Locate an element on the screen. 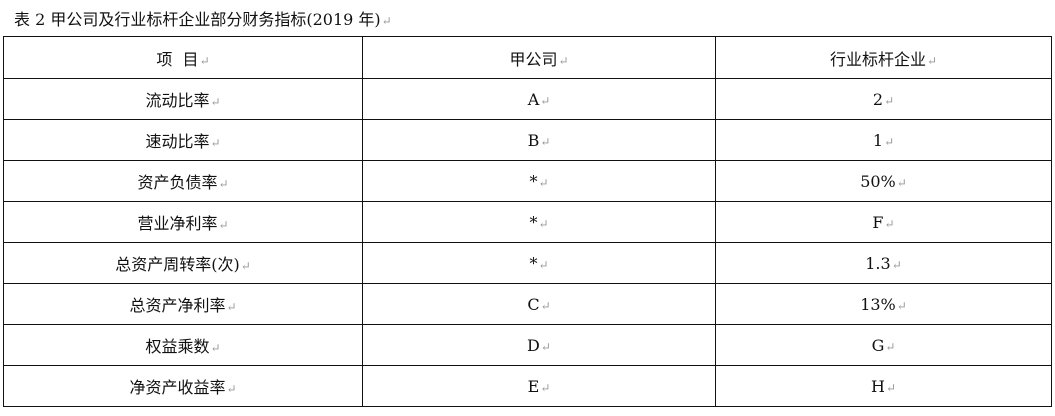 This screenshot has width=1055, height=416. cell-text: H is located at coordinates (883, 386).